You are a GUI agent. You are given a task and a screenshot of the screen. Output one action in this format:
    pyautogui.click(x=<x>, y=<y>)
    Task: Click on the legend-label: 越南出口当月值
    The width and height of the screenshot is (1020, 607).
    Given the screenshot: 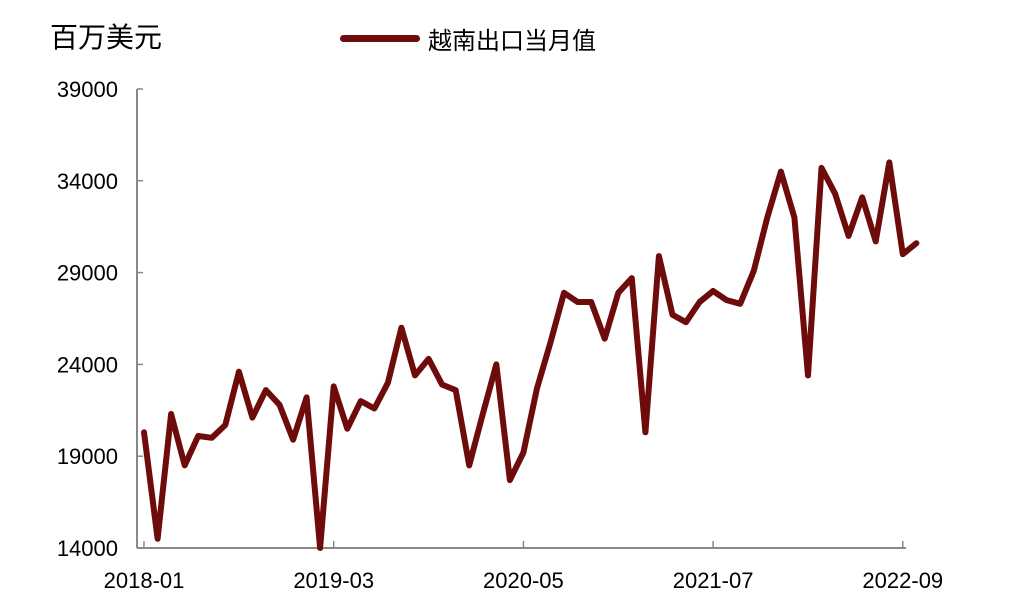 What is the action you would take?
    pyautogui.click(x=512, y=40)
    